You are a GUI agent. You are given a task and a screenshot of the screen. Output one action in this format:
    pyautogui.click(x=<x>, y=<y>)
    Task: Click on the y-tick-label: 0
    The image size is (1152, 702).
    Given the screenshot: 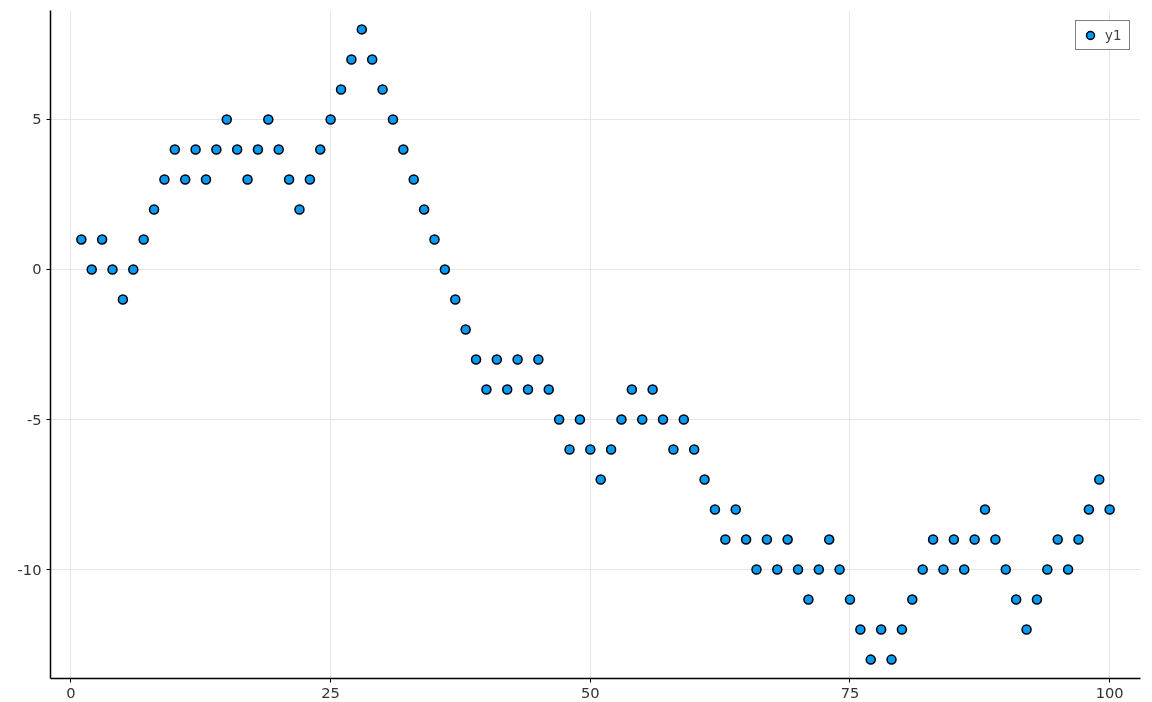 What is the action you would take?
    pyautogui.click(x=37, y=269)
    